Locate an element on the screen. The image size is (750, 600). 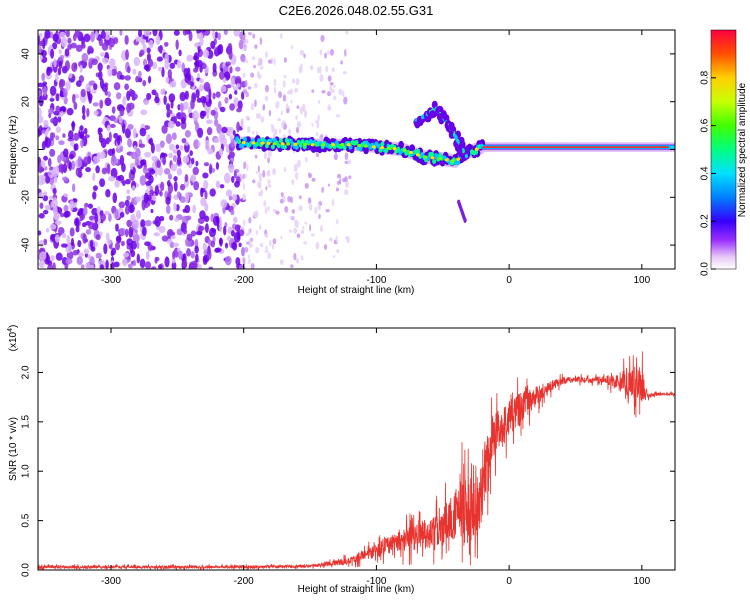
colorbar-ticks: 0.0 0.2 0.4 0.6 0.8 is located at coordinates (708, 173).